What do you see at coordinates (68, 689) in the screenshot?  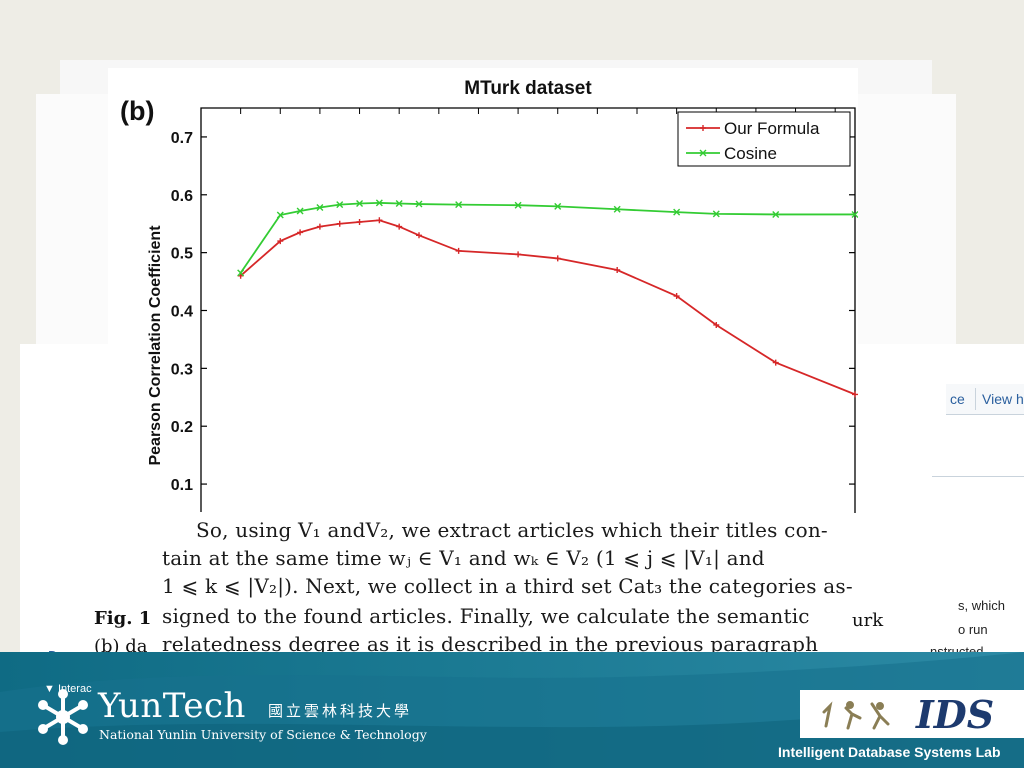 I see `text-fragment-interac: ▼ Interac` at bounding box center [68, 689].